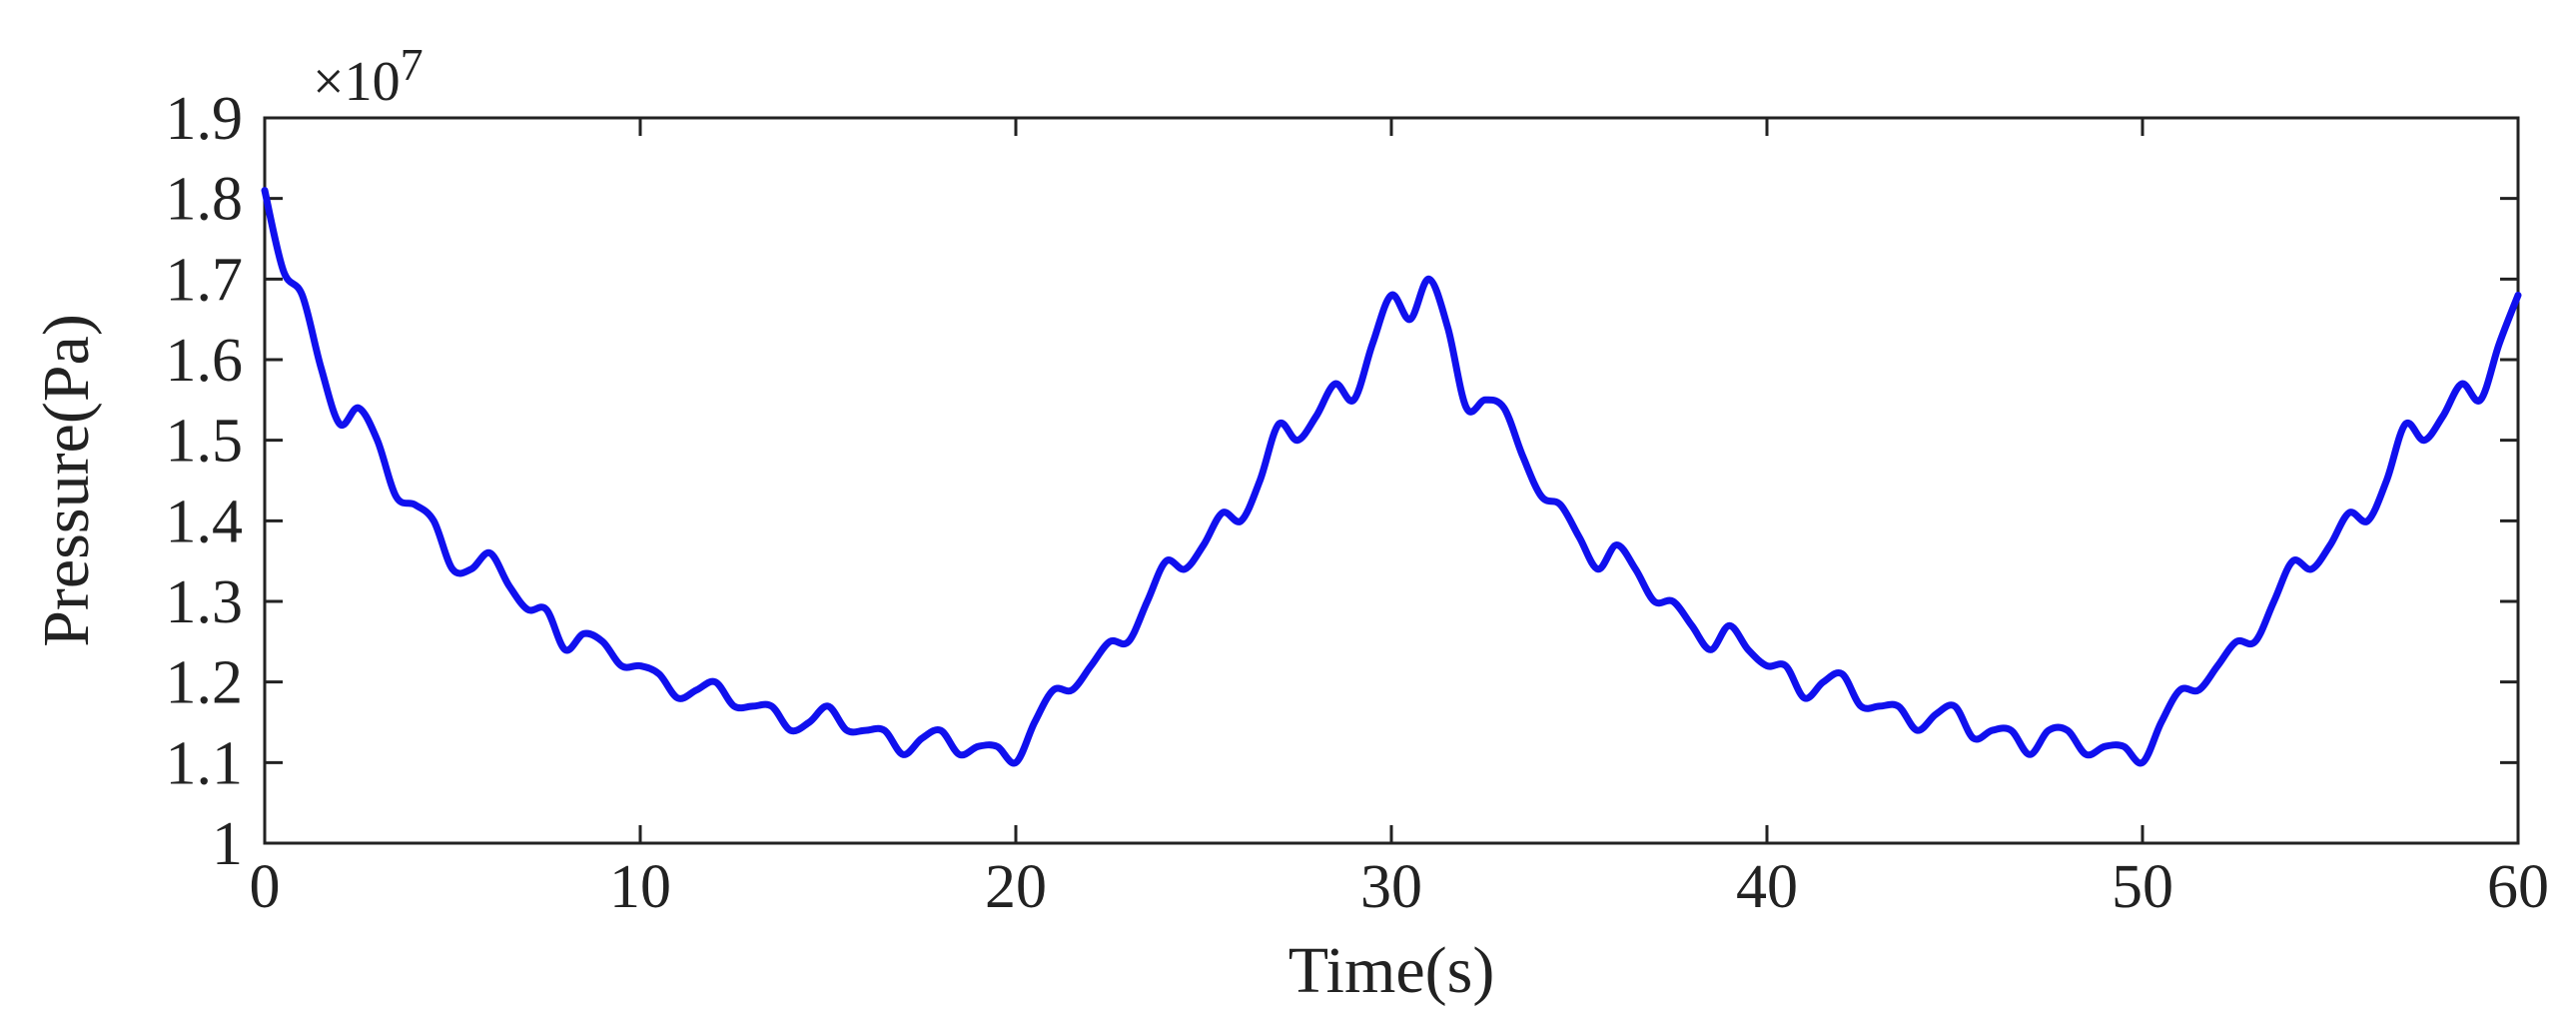  Describe the element at coordinates (205, 280) in the screenshot. I see `y-tick-label: 1.7` at that location.